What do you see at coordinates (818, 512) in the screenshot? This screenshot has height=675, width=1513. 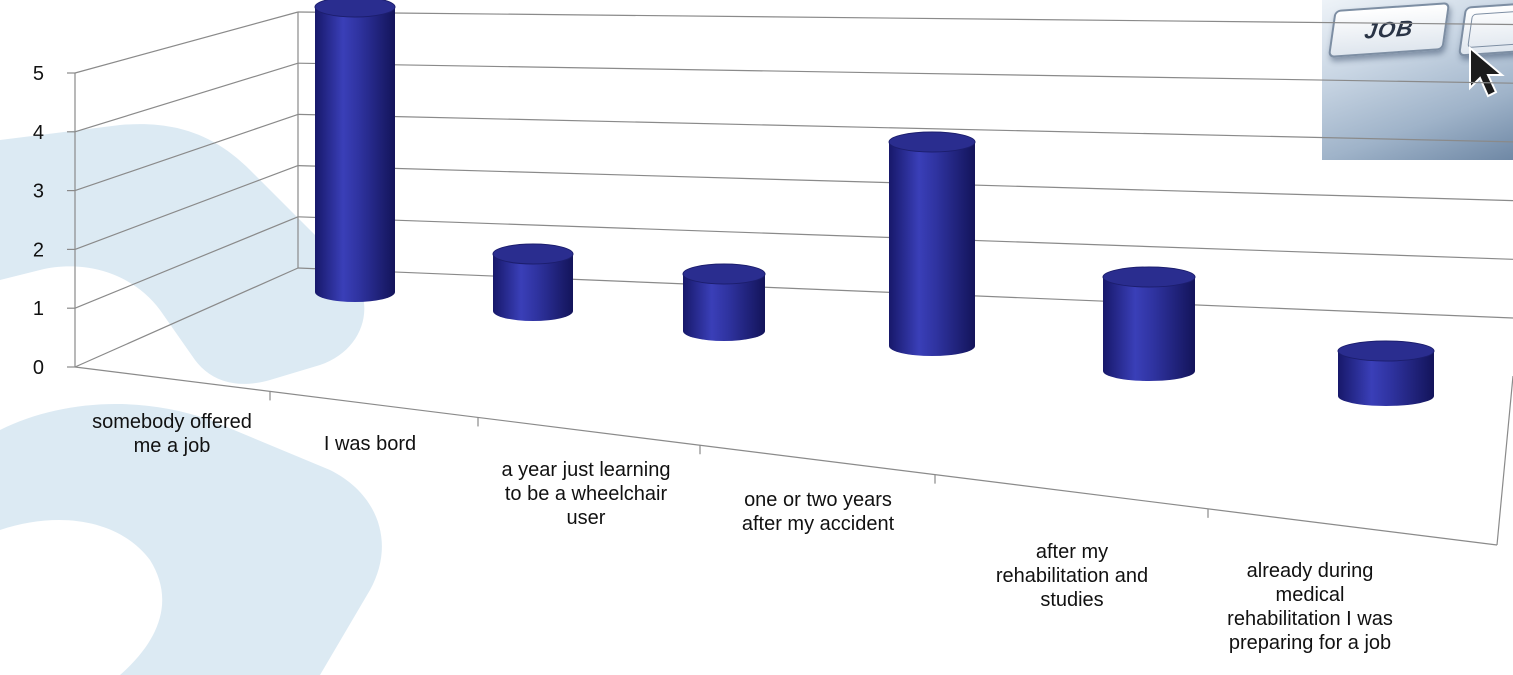 I see `x-category-label: one or two years after my accident` at bounding box center [818, 512].